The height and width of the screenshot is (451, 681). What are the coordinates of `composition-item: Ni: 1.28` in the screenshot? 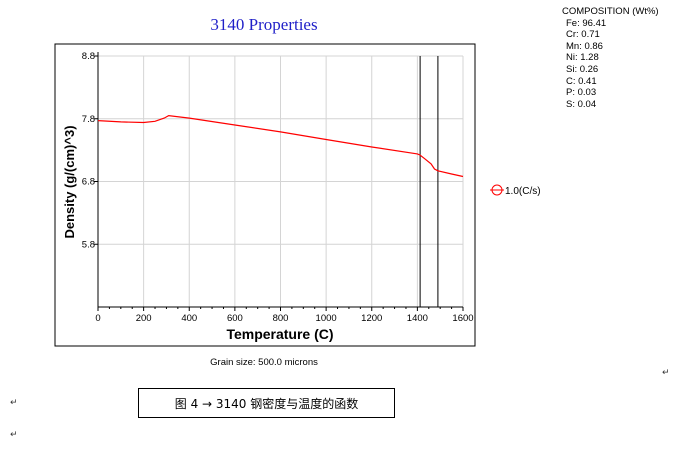 It's located at (582, 58).